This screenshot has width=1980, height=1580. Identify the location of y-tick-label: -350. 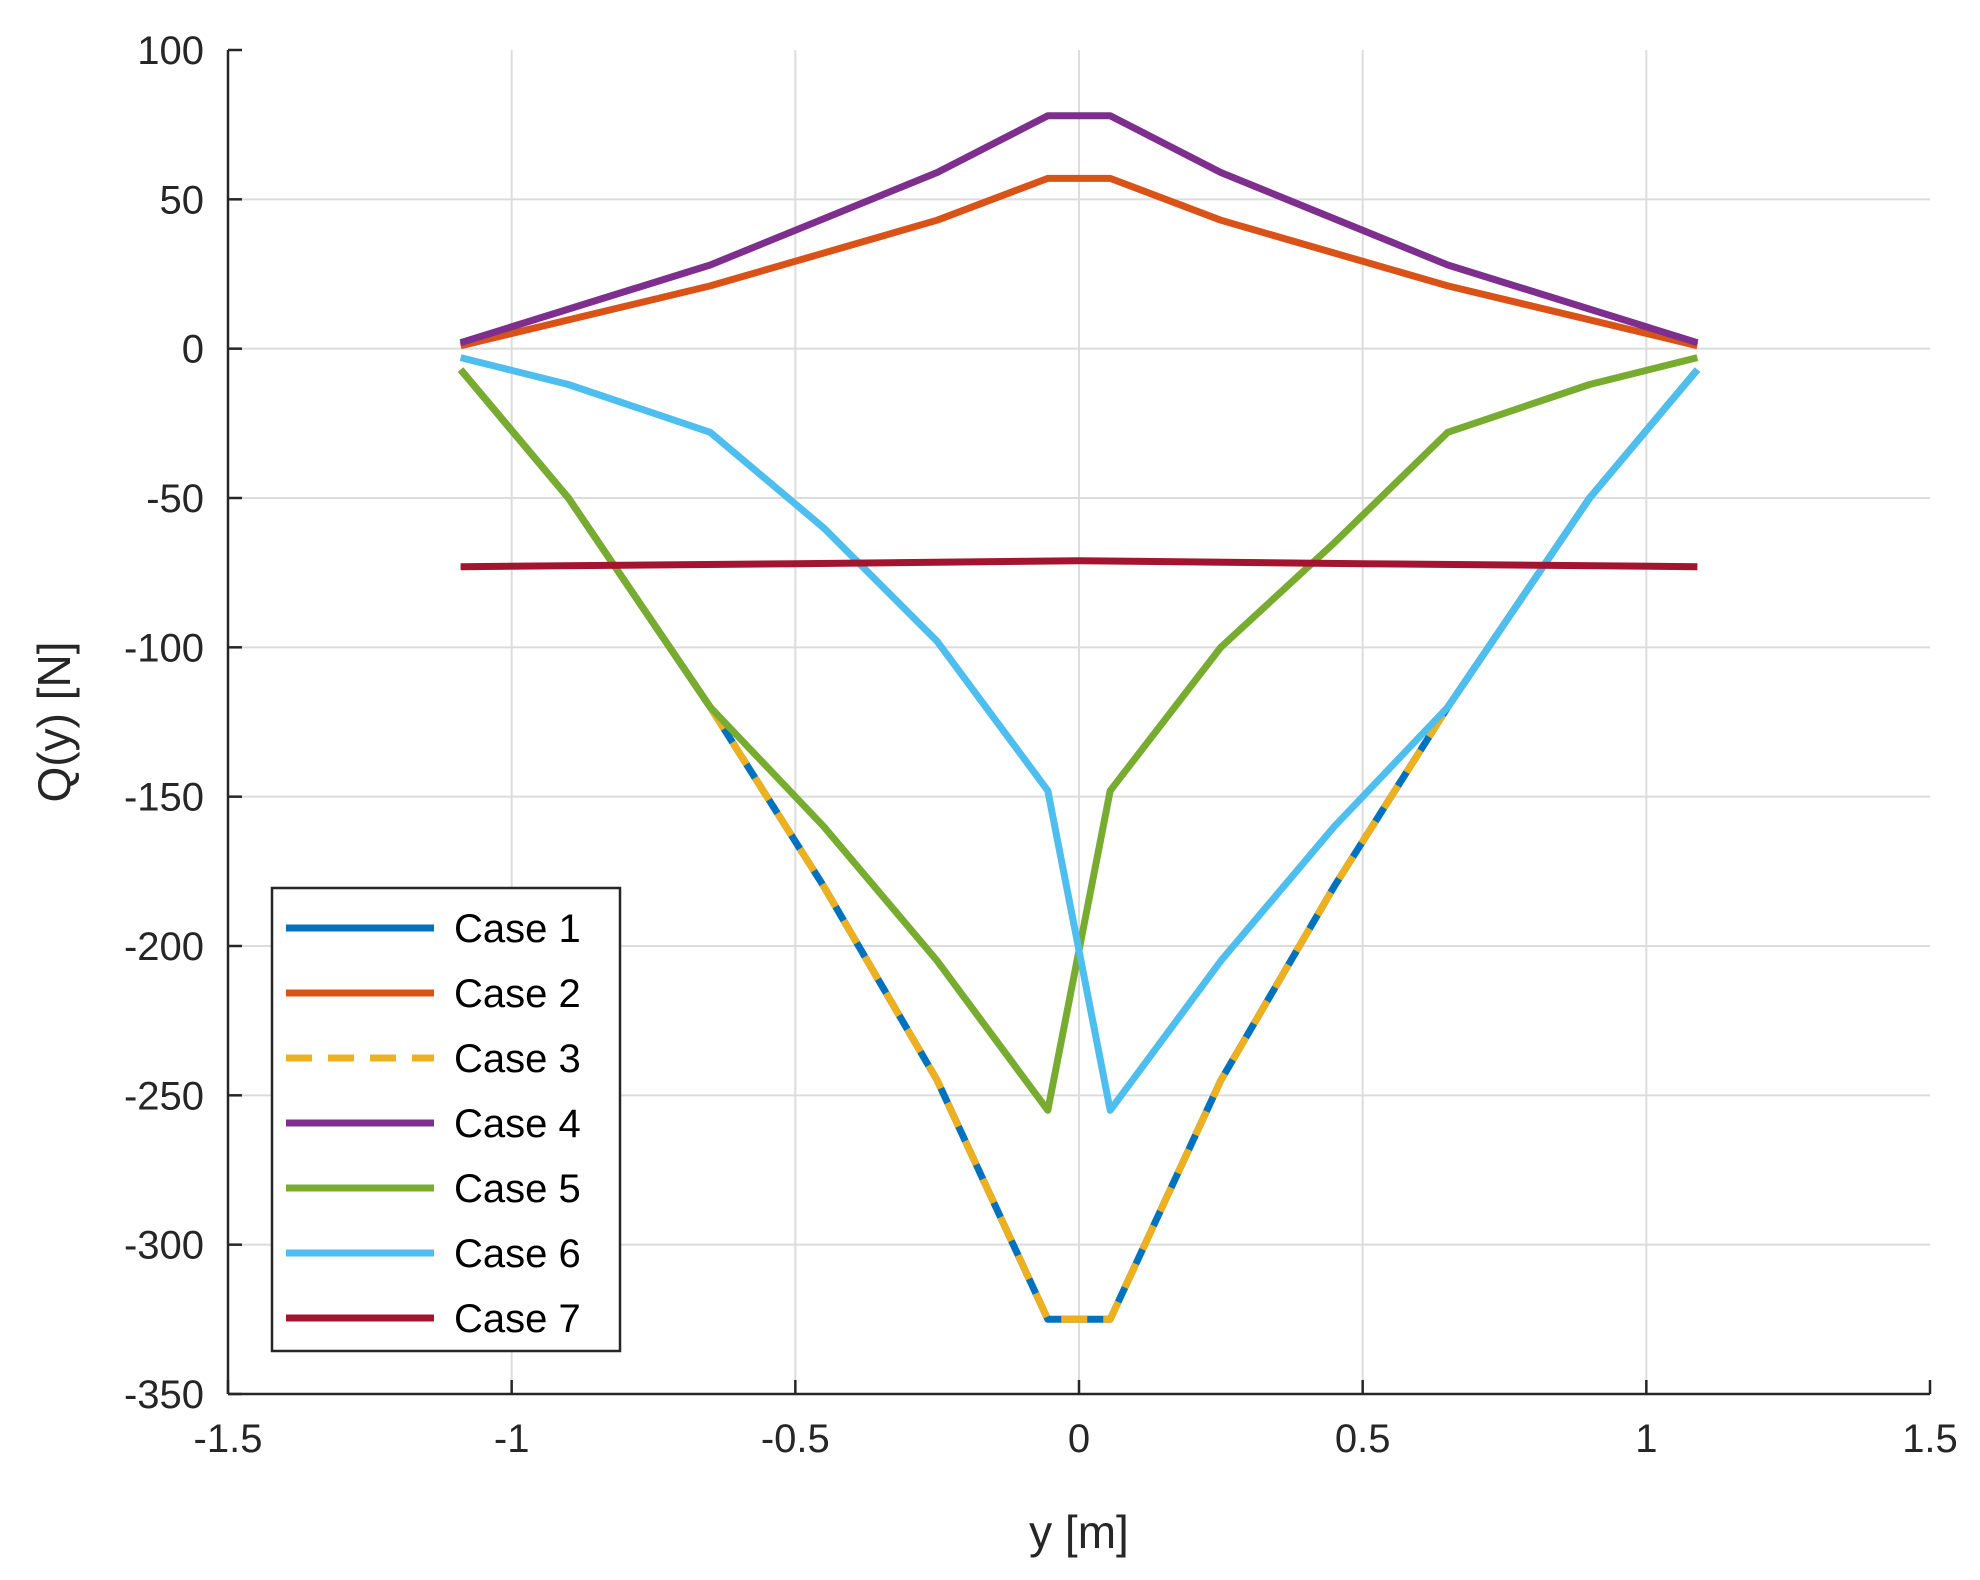
(164, 1395).